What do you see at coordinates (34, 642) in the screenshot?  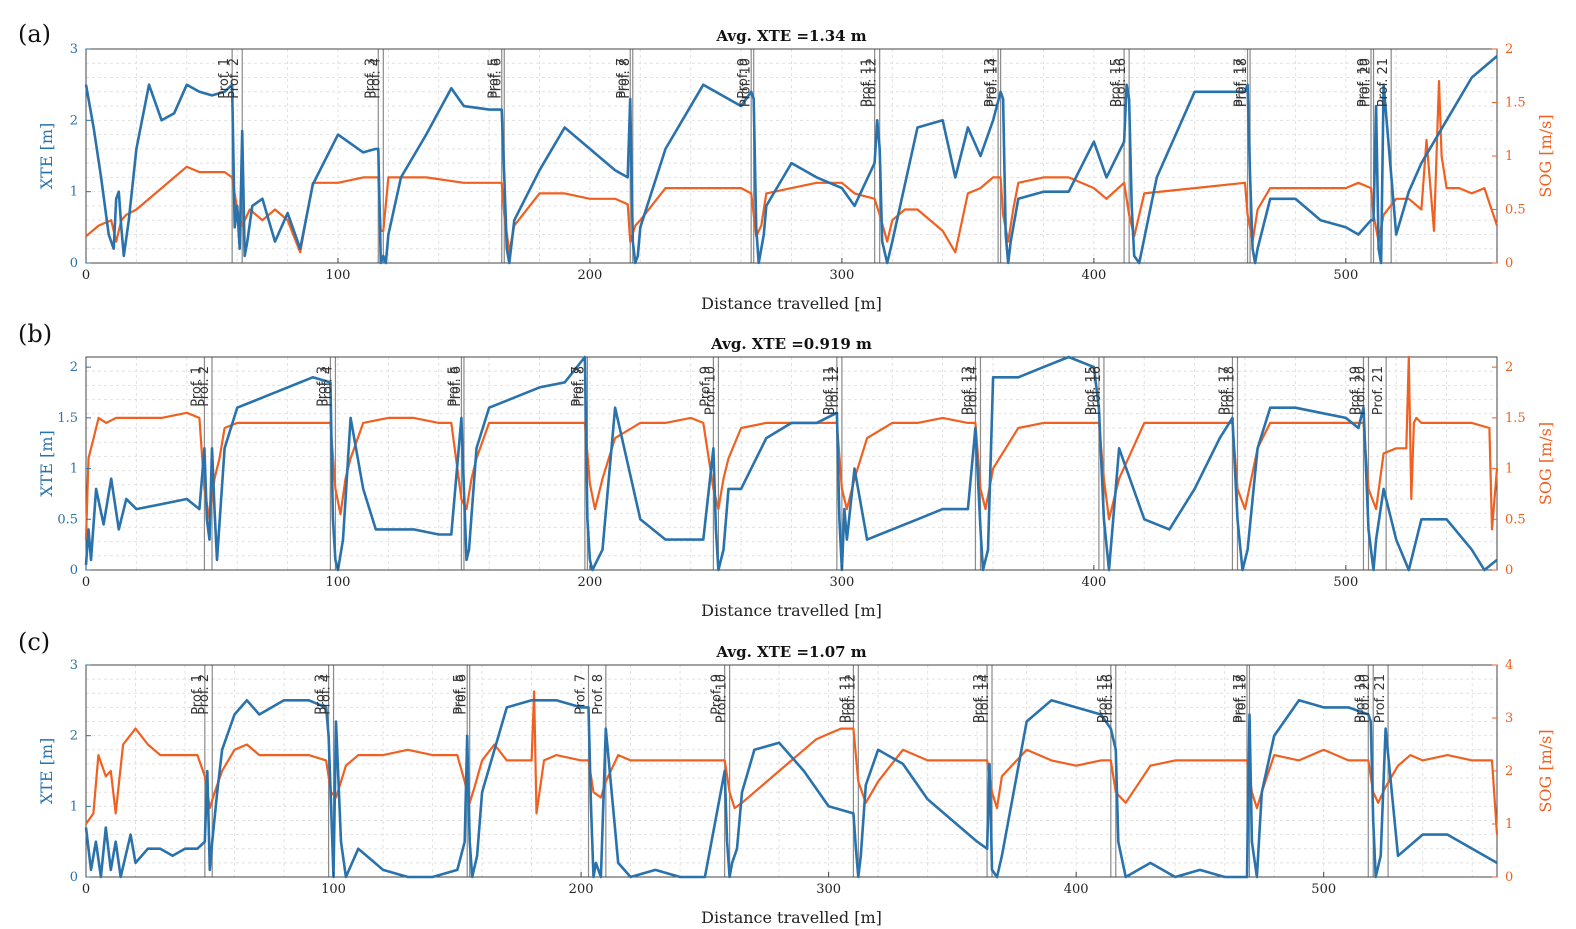 I see `panel-label-c: (c)` at bounding box center [34, 642].